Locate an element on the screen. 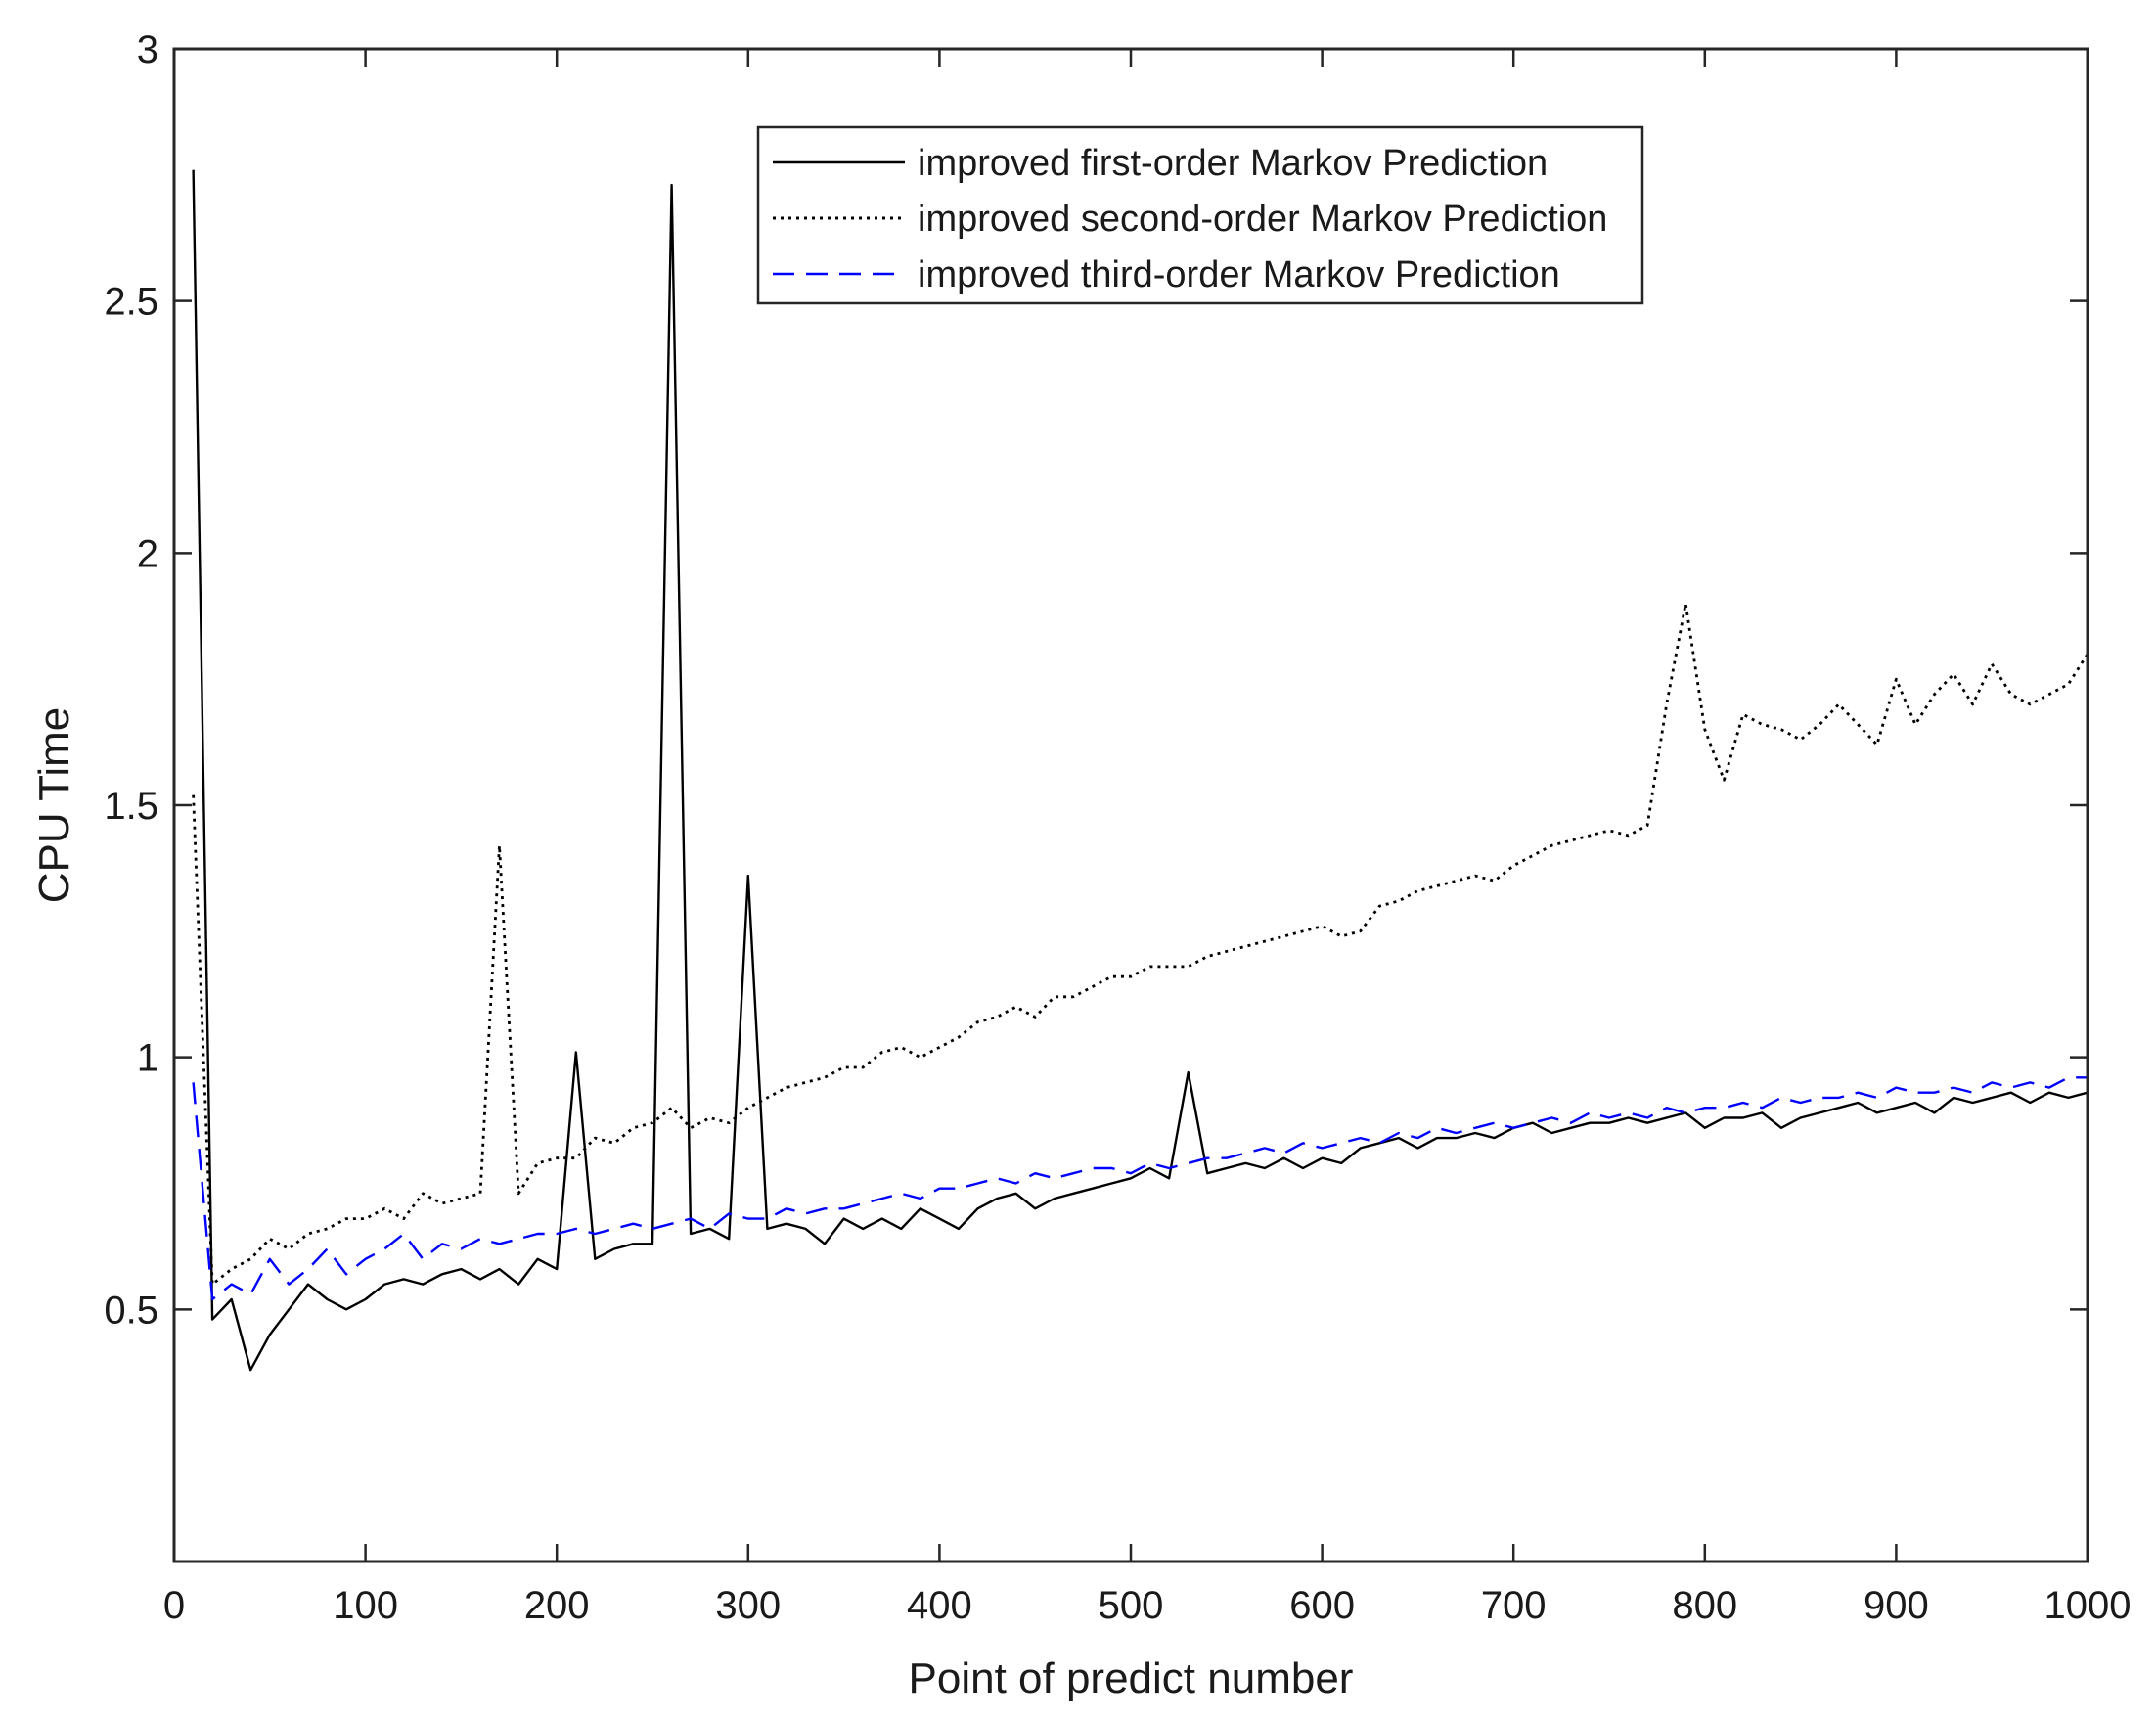 This screenshot has height=1721, width=2156. y-tick-label: 1 is located at coordinates (147, 1058).